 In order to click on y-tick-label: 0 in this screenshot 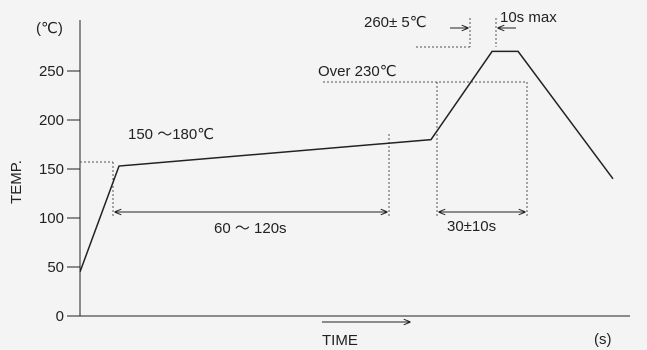, I will do `click(60, 316)`.